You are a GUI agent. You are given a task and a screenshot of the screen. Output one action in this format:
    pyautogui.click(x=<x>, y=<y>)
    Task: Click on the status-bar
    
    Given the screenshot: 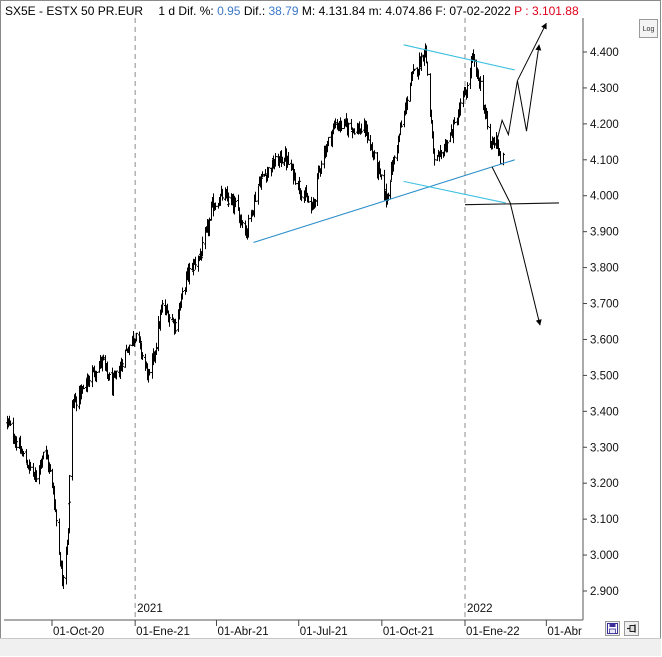 What is the action you would take?
    pyautogui.click(x=330, y=647)
    